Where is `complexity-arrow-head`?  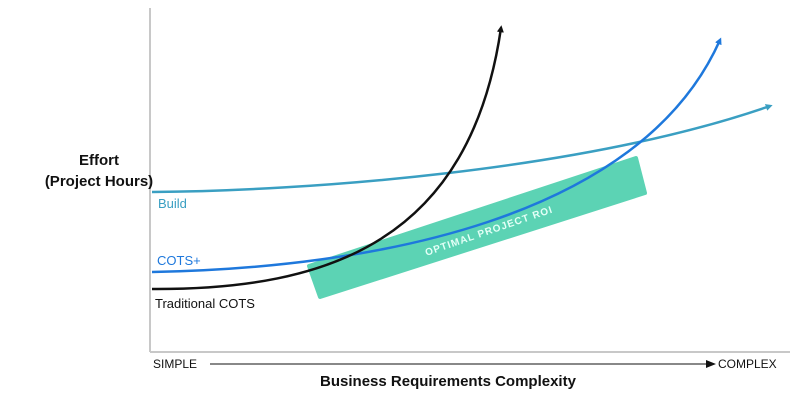 complexity-arrow-head is located at coordinates (711, 364).